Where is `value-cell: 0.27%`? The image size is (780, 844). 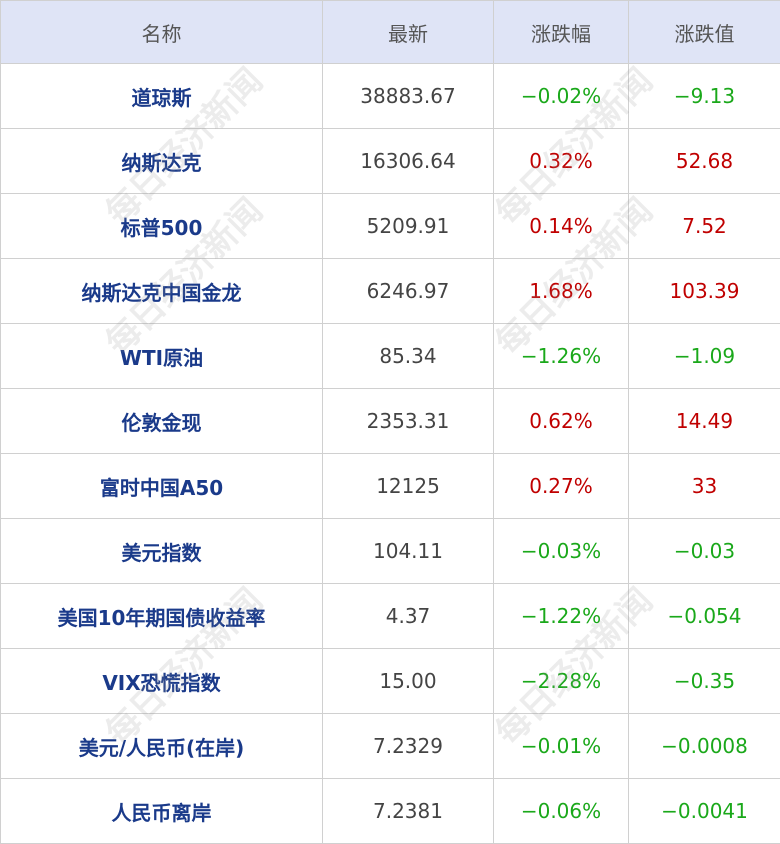
value-cell: 0.27% is located at coordinates (561, 486).